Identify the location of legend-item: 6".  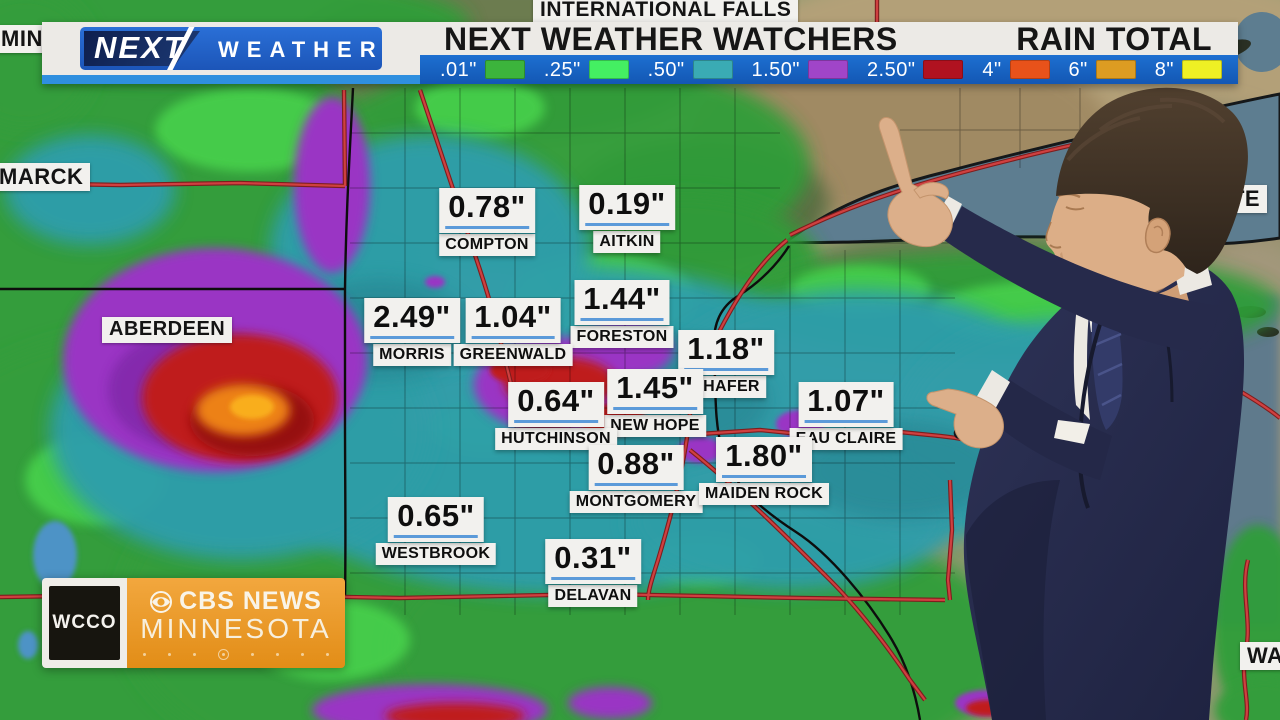
(1102, 70).